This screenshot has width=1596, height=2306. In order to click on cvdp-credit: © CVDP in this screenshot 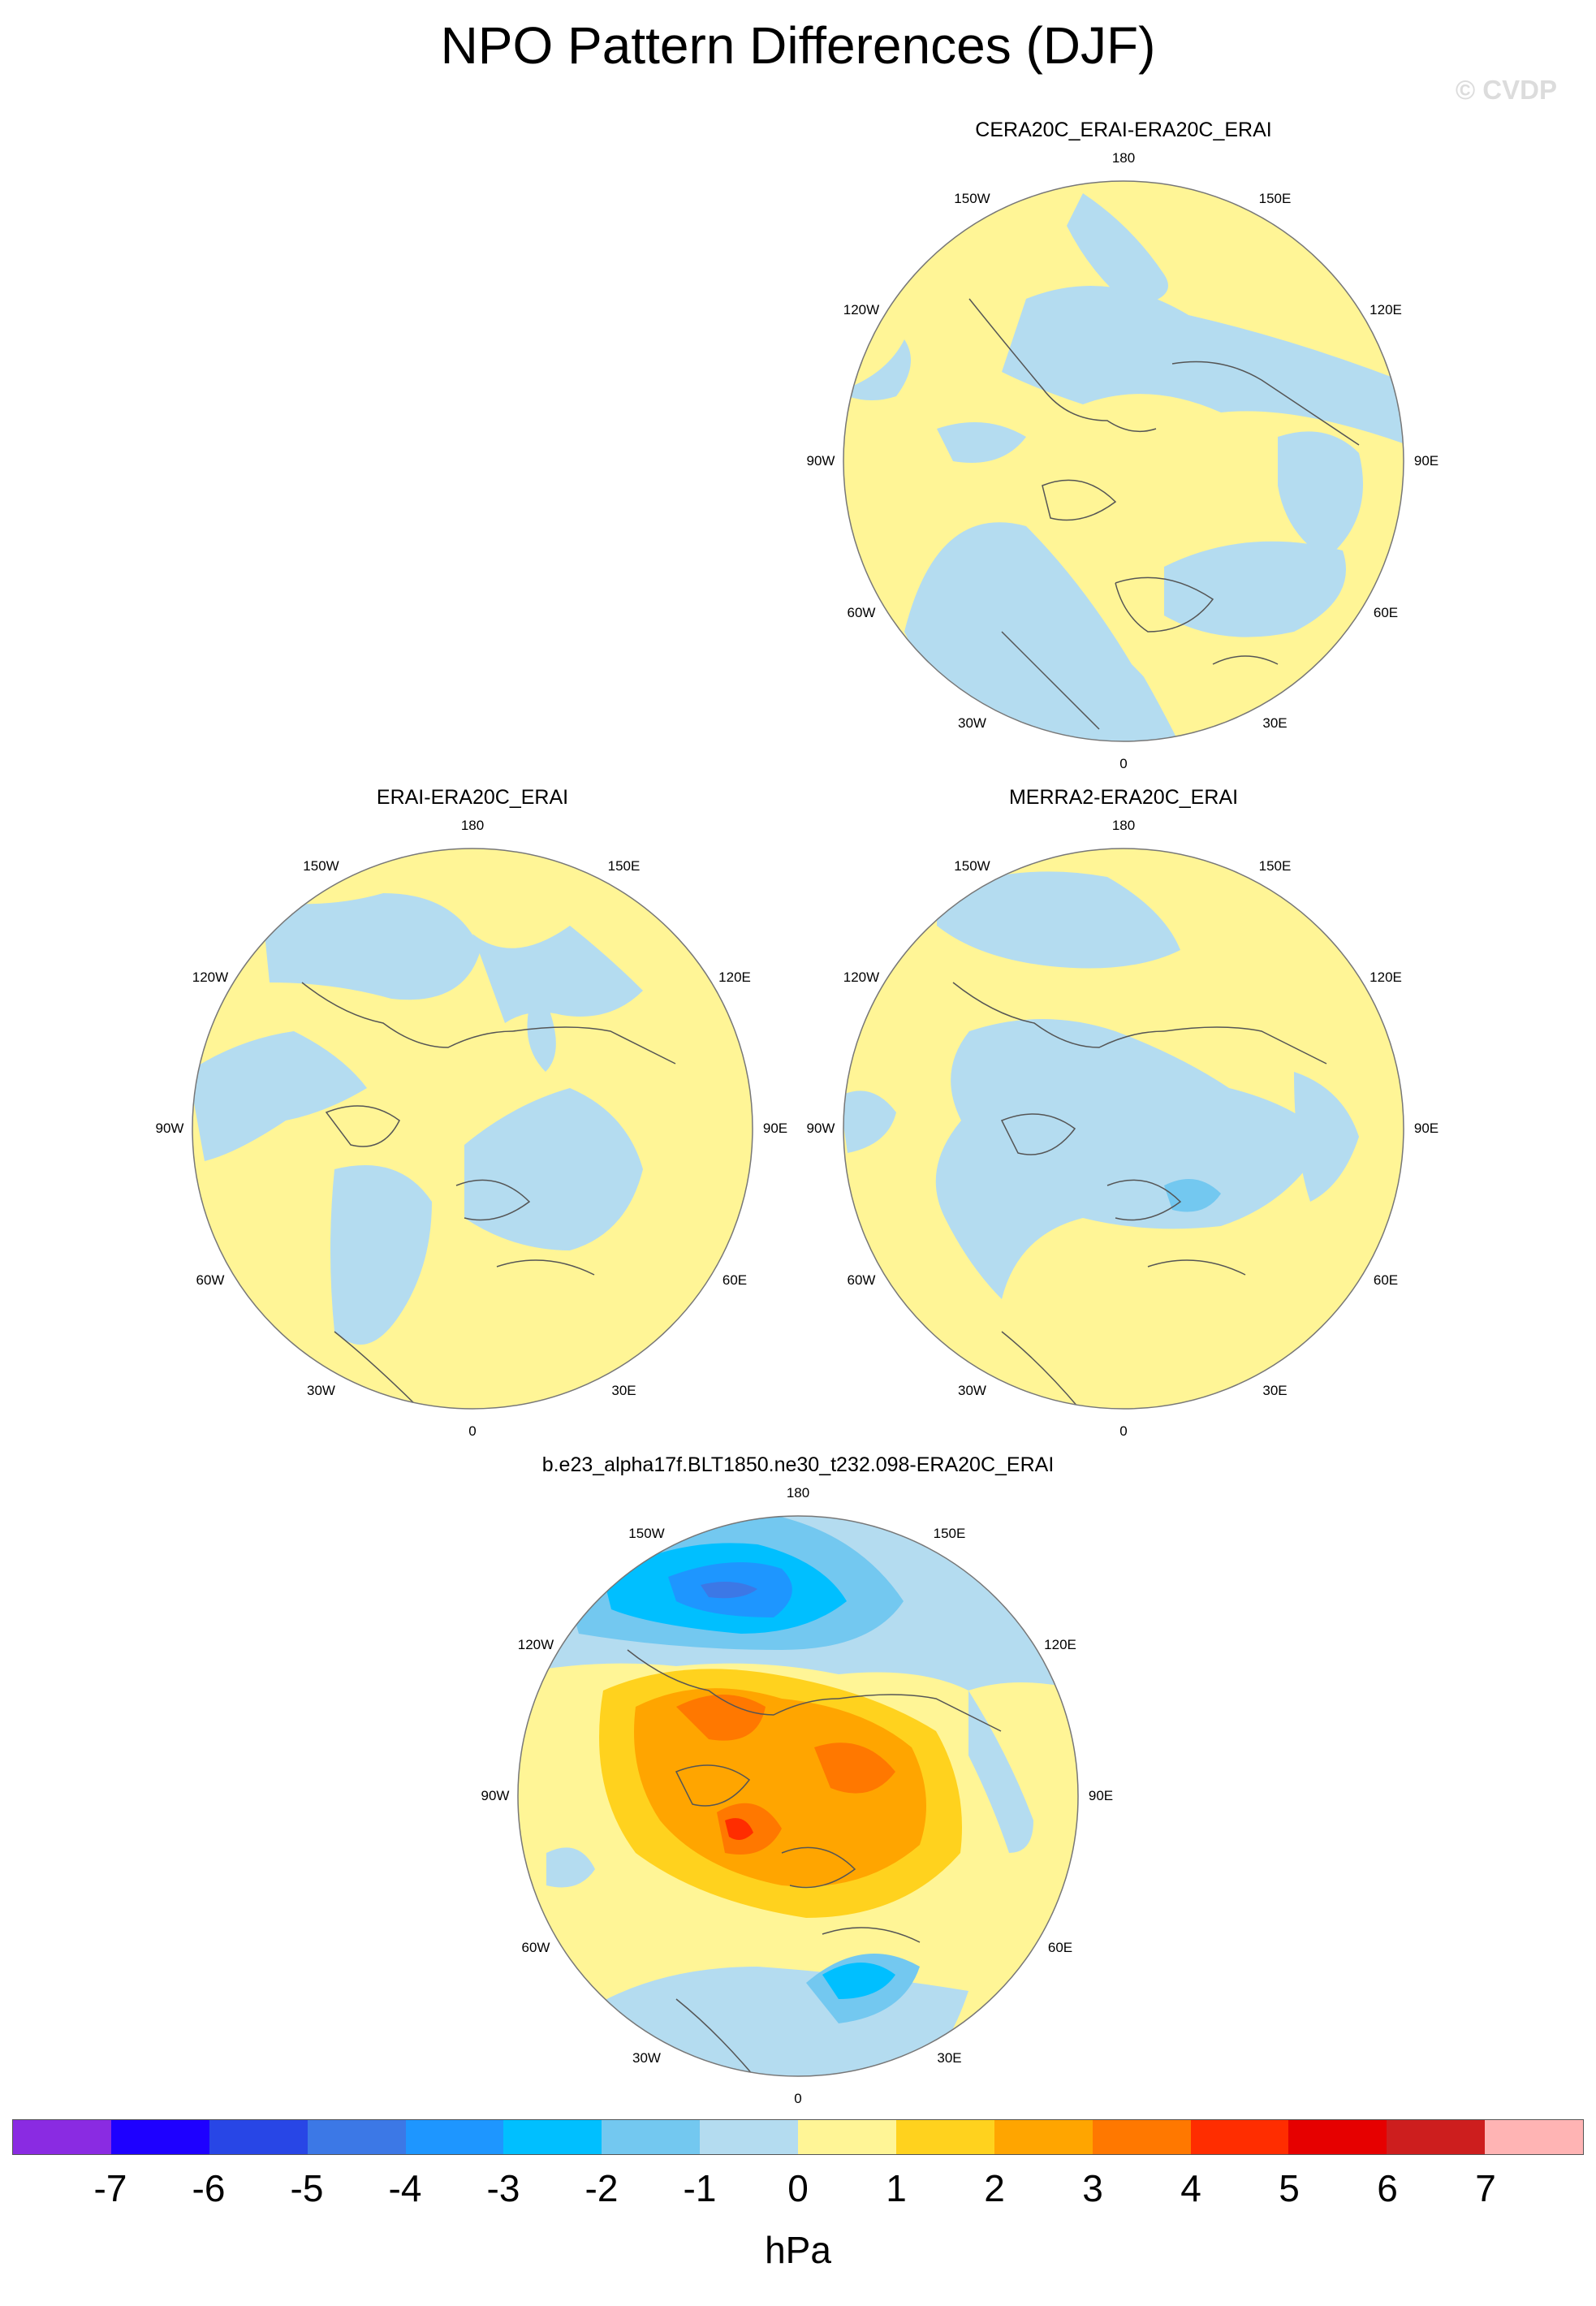, I will do `click(1506, 90)`.